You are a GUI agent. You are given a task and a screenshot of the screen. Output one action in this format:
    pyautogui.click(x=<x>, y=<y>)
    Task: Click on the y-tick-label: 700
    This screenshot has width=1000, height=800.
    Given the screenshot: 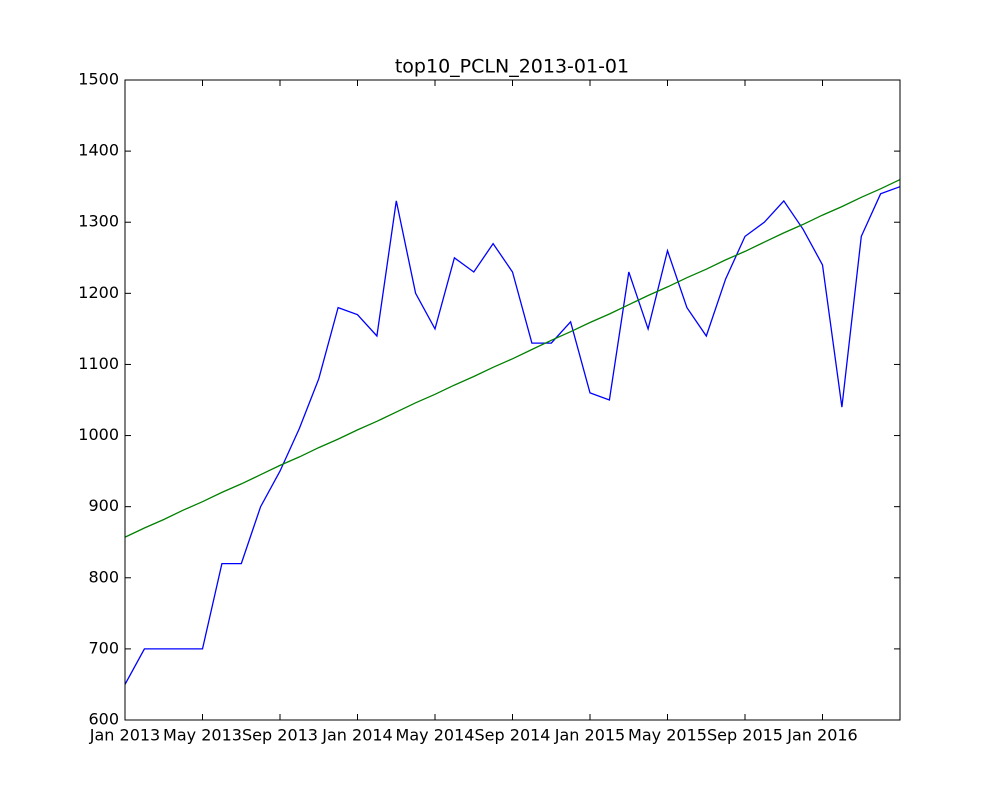 What is the action you would take?
    pyautogui.click(x=103, y=647)
    